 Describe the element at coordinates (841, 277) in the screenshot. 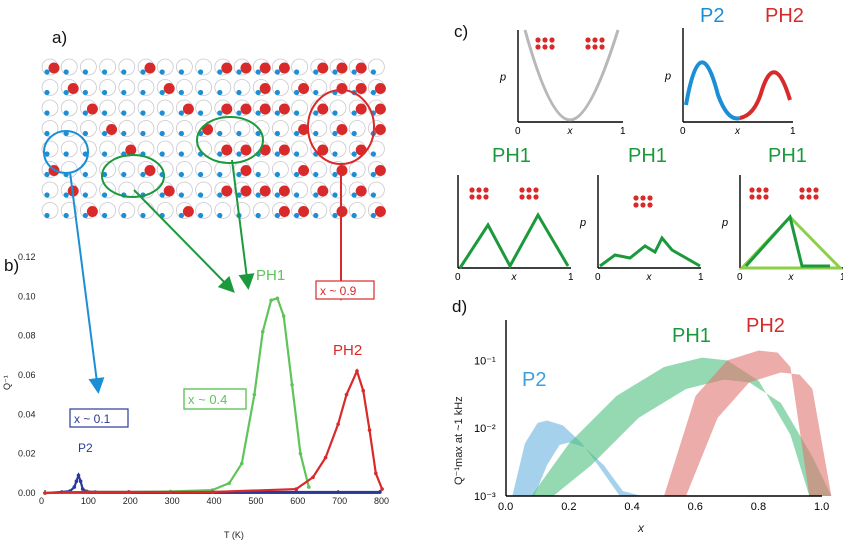

I see `c-ph1c-tick1: 1` at that location.